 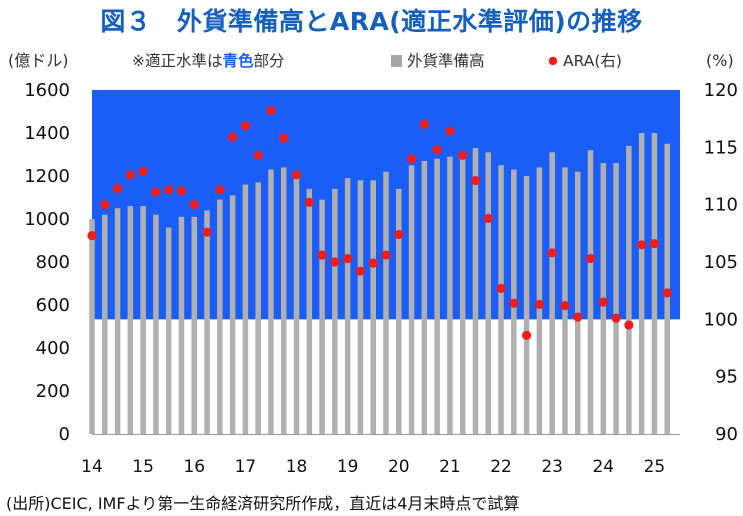 I want to click on right-tick-label: 115, so click(x=721, y=147).